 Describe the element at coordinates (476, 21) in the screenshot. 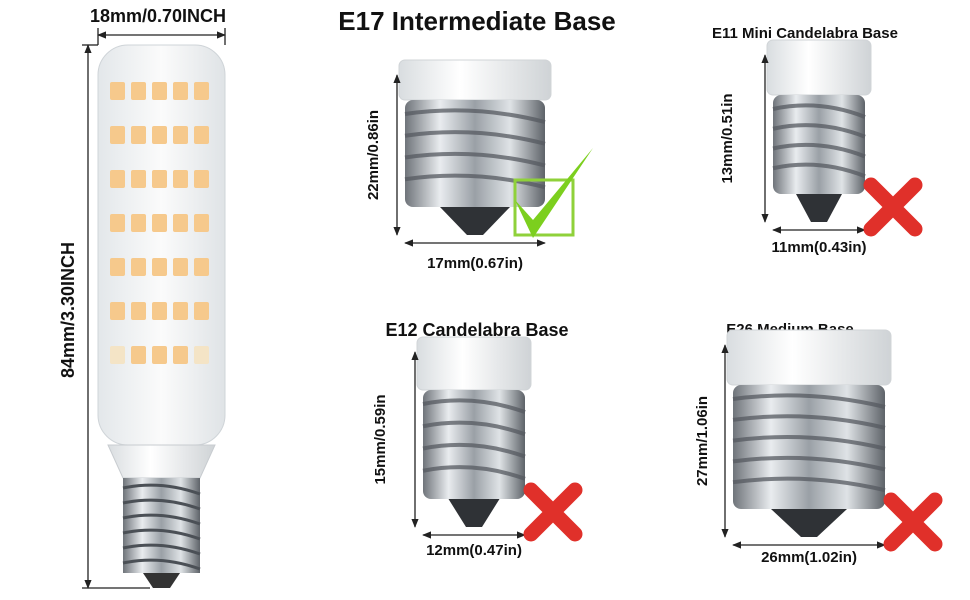

I see `base-title: E17 Intermediate Base` at that location.